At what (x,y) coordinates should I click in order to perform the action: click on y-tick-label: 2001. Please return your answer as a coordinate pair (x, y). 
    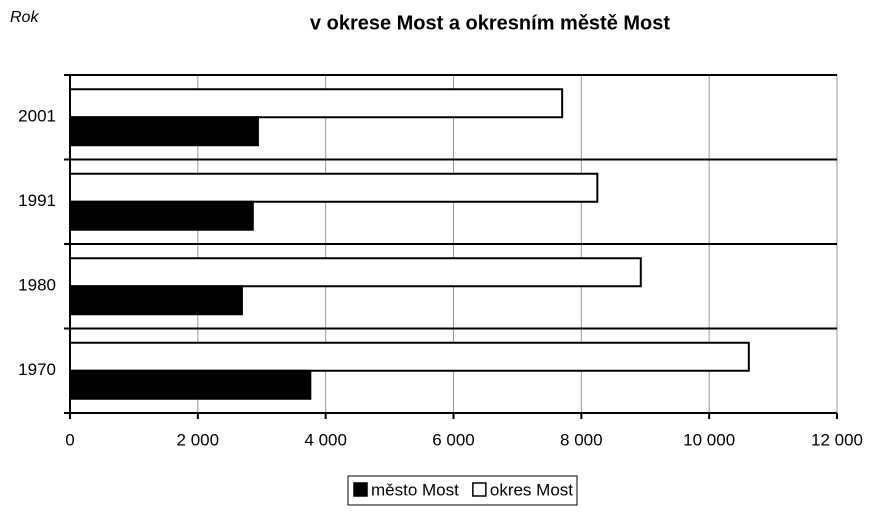
    Looking at the image, I should click on (37, 116).